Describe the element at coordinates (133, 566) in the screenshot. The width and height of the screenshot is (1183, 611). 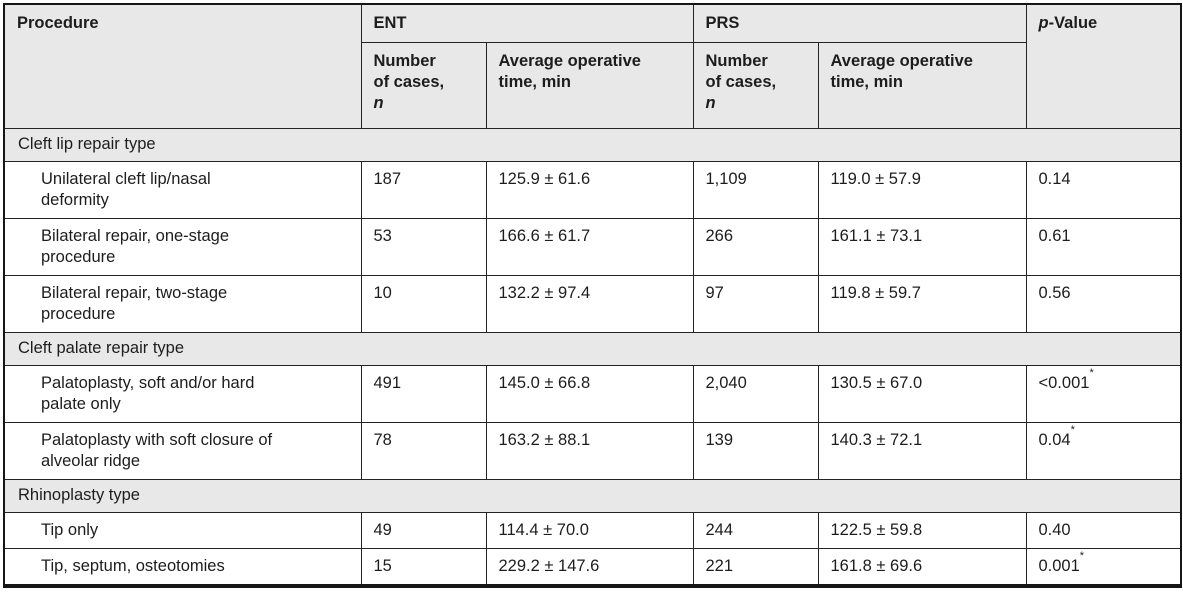
I see `procedure-text: Tip, septum, osteotomies` at that location.